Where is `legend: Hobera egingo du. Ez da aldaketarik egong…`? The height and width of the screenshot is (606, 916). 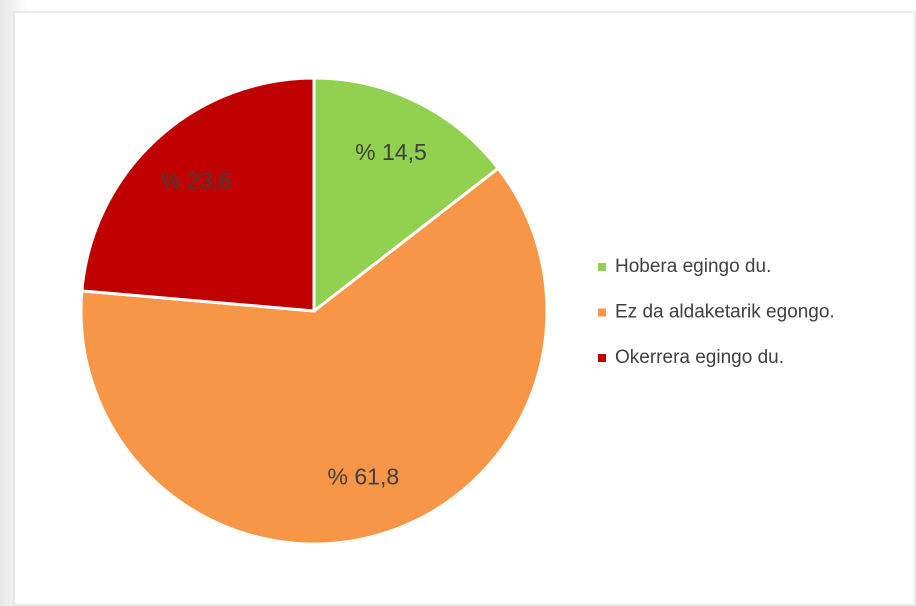 legend: Hobera egingo du. Ez da aldaketarik egong… is located at coordinates (716, 312).